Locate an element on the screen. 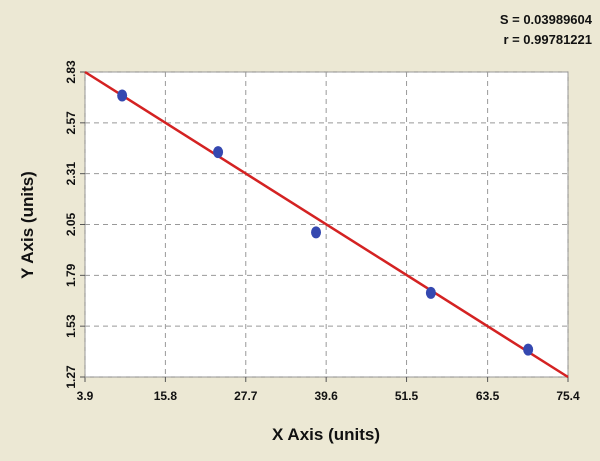 The width and height of the screenshot is (600, 461). y-tick-label: 1.79 is located at coordinates (71, 275).